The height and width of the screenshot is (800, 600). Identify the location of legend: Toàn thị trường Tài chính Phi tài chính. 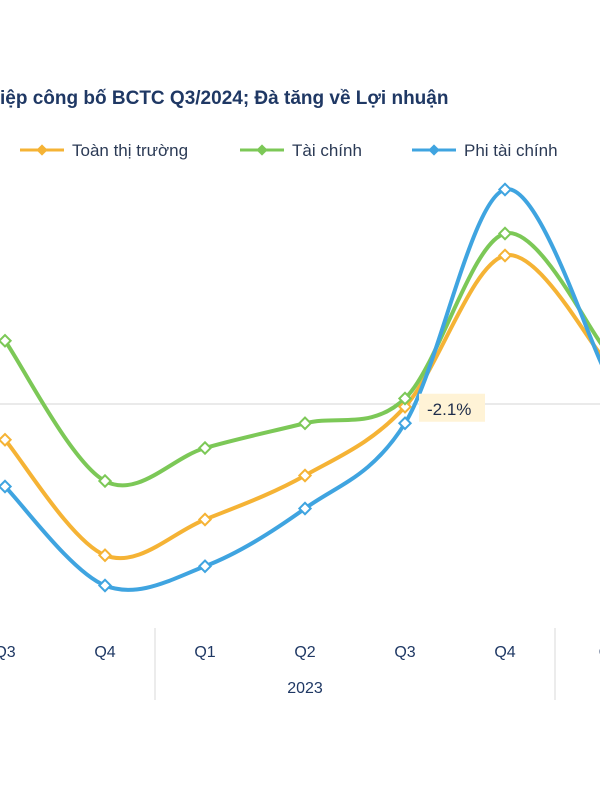
(289, 150).